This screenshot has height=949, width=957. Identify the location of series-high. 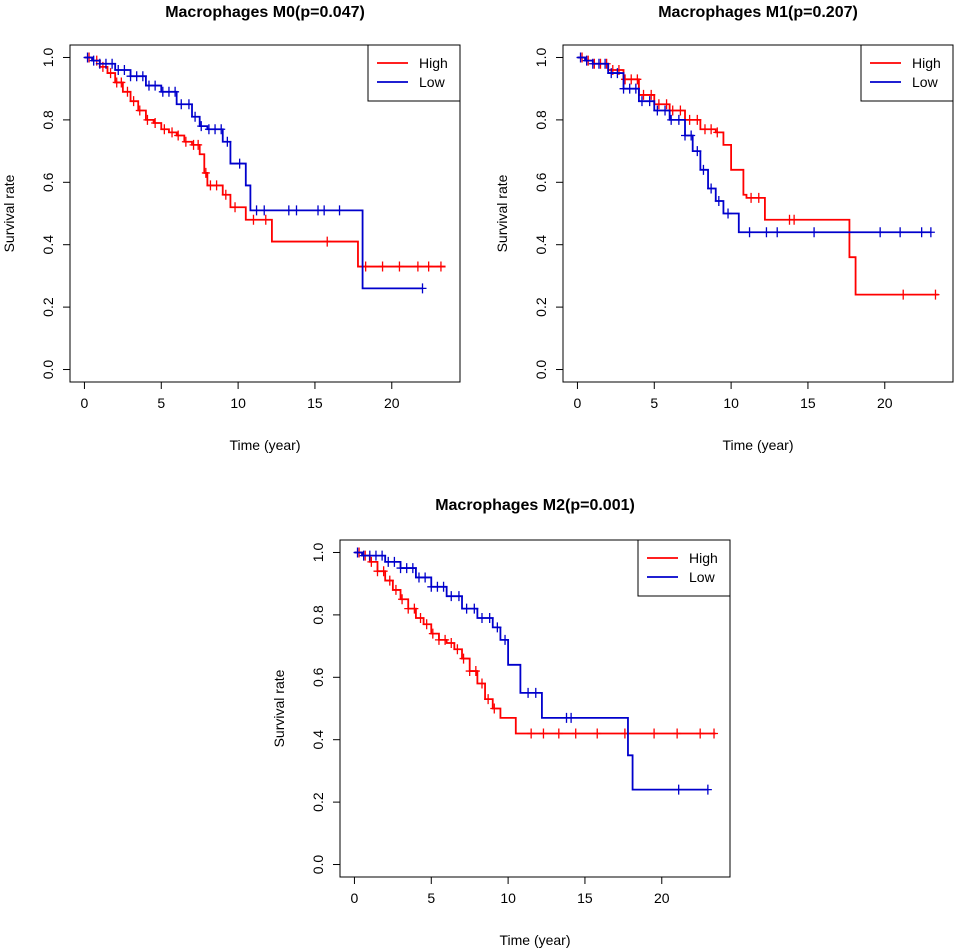
(536, 643).